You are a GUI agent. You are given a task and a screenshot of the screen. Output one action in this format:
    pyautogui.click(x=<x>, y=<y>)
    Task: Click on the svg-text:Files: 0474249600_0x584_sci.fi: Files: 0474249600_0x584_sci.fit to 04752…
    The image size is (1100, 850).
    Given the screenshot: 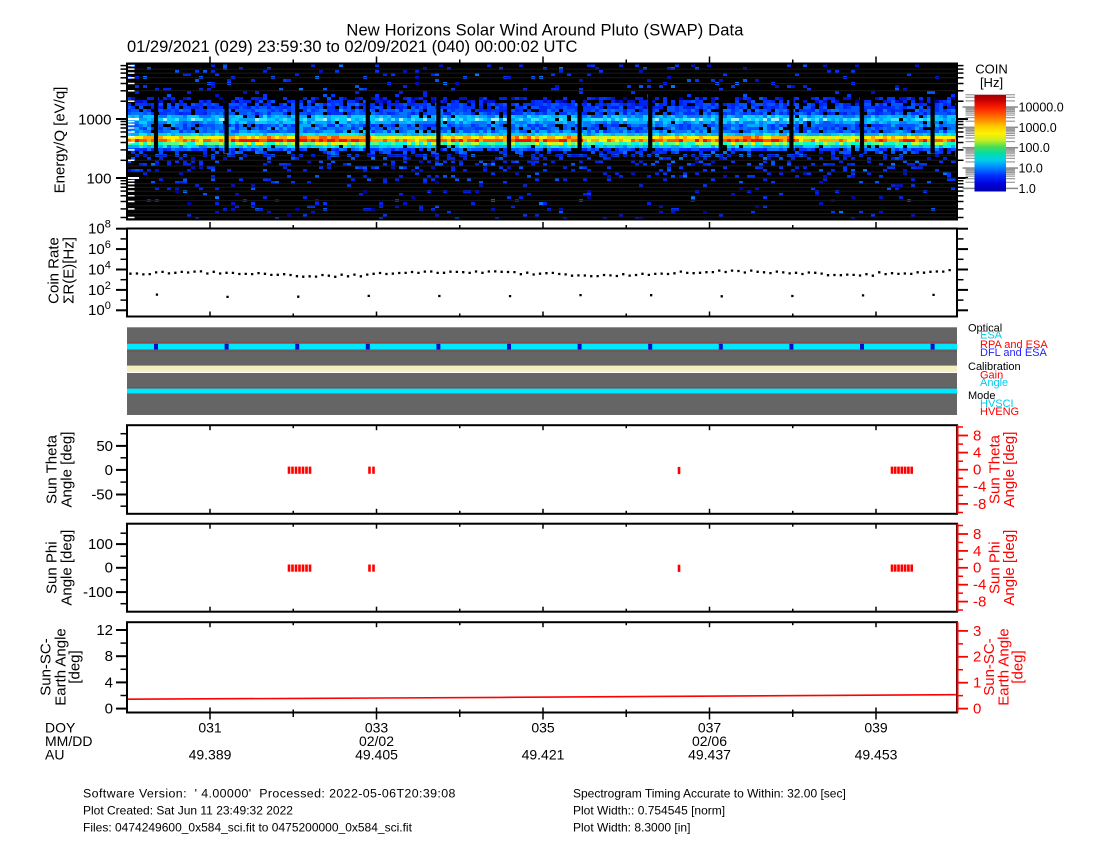 What is the action you would take?
    pyautogui.click(x=248, y=828)
    